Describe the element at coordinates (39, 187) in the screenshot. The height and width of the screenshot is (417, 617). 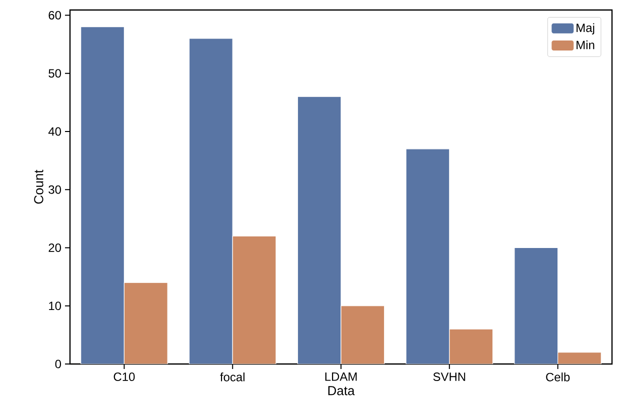
I see `y-axis-title: Count` at that location.